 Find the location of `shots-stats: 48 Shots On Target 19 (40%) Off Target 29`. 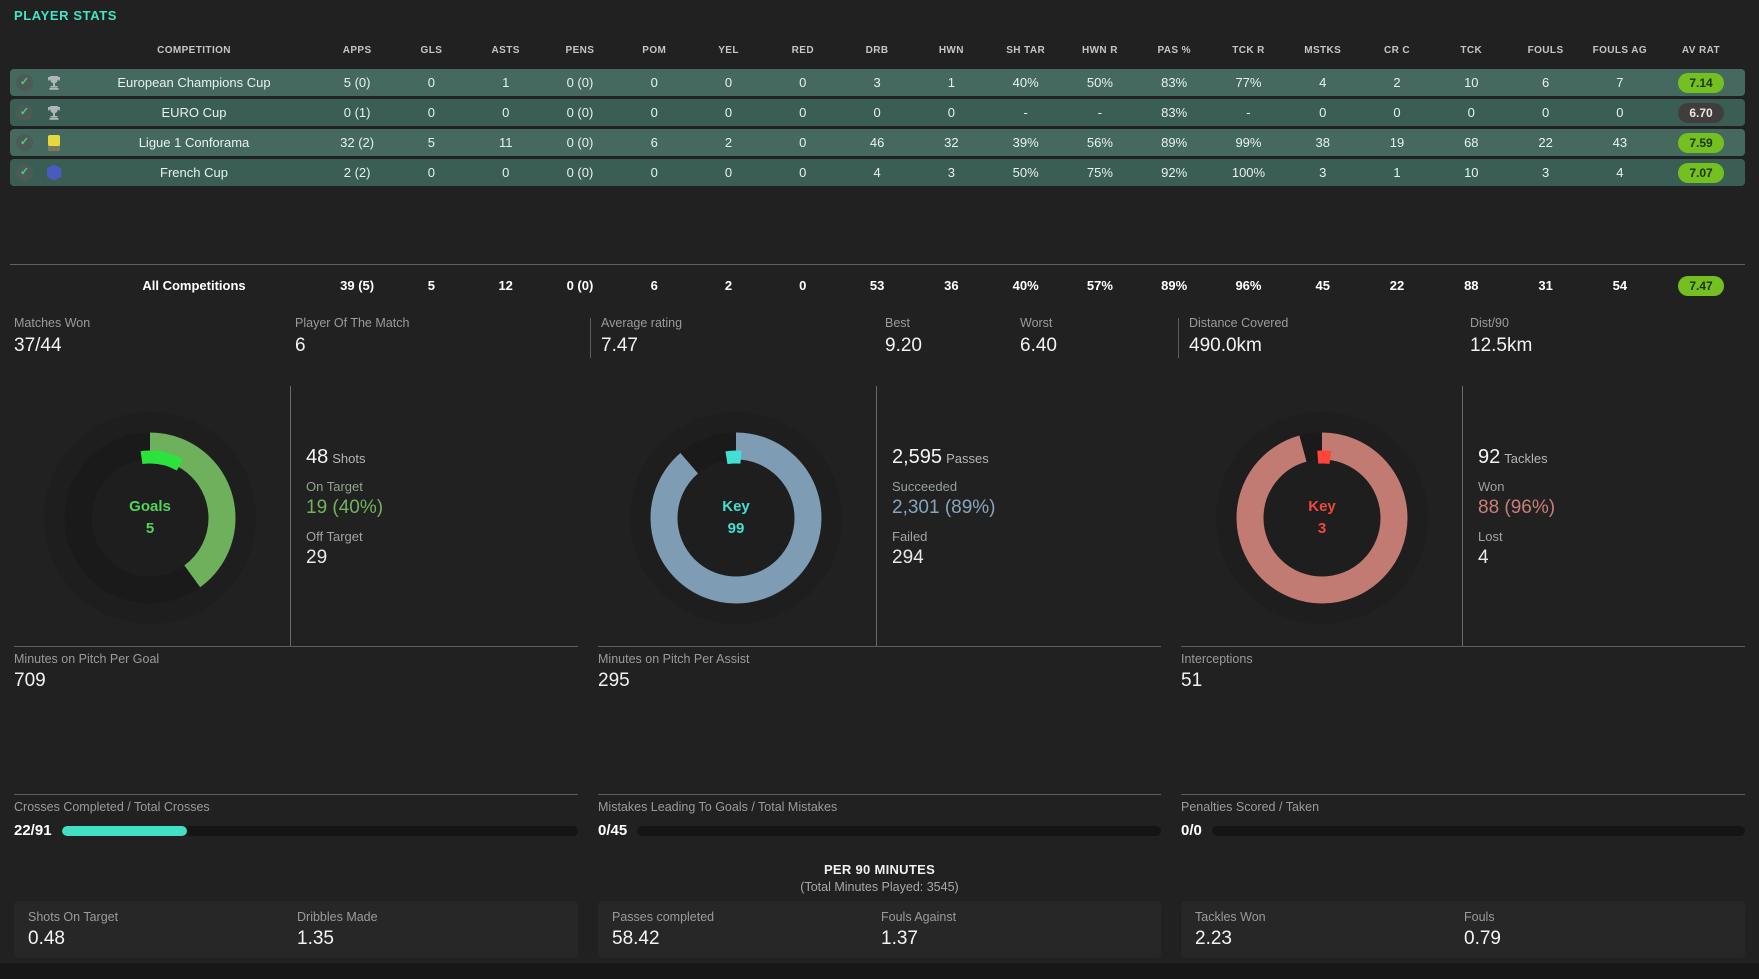

shots-stats: 48 Shots On Target 19 (40%) Off Target 29 is located at coordinates (344, 507).